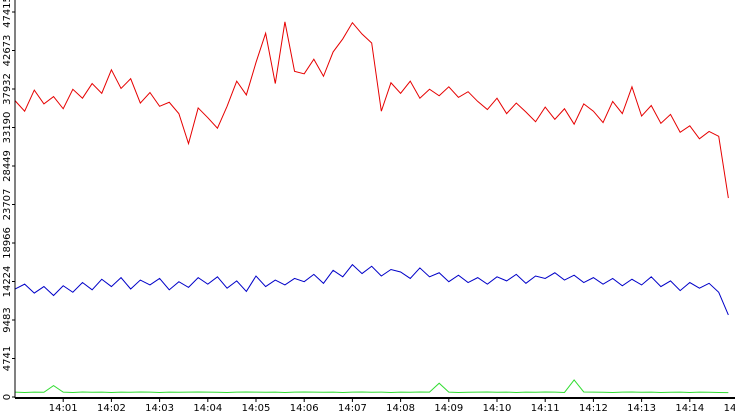 The width and height of the screenshot is (735, 415). I want to click on y-tick-label: 14224, so click(7, 282).